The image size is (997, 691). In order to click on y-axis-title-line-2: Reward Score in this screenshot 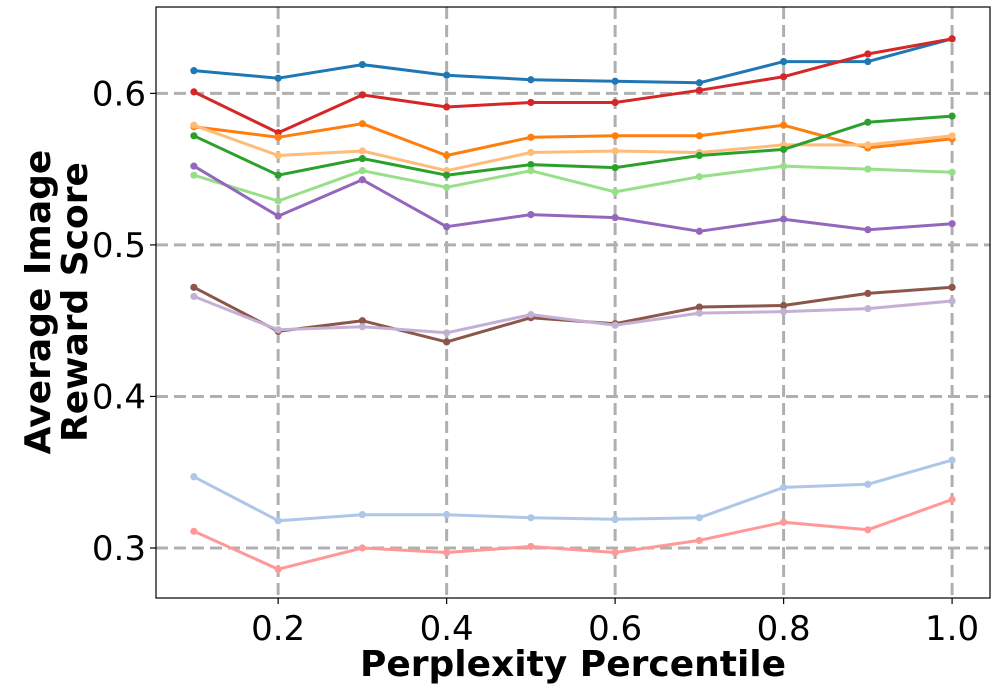, I will do `click(75, 302)`.